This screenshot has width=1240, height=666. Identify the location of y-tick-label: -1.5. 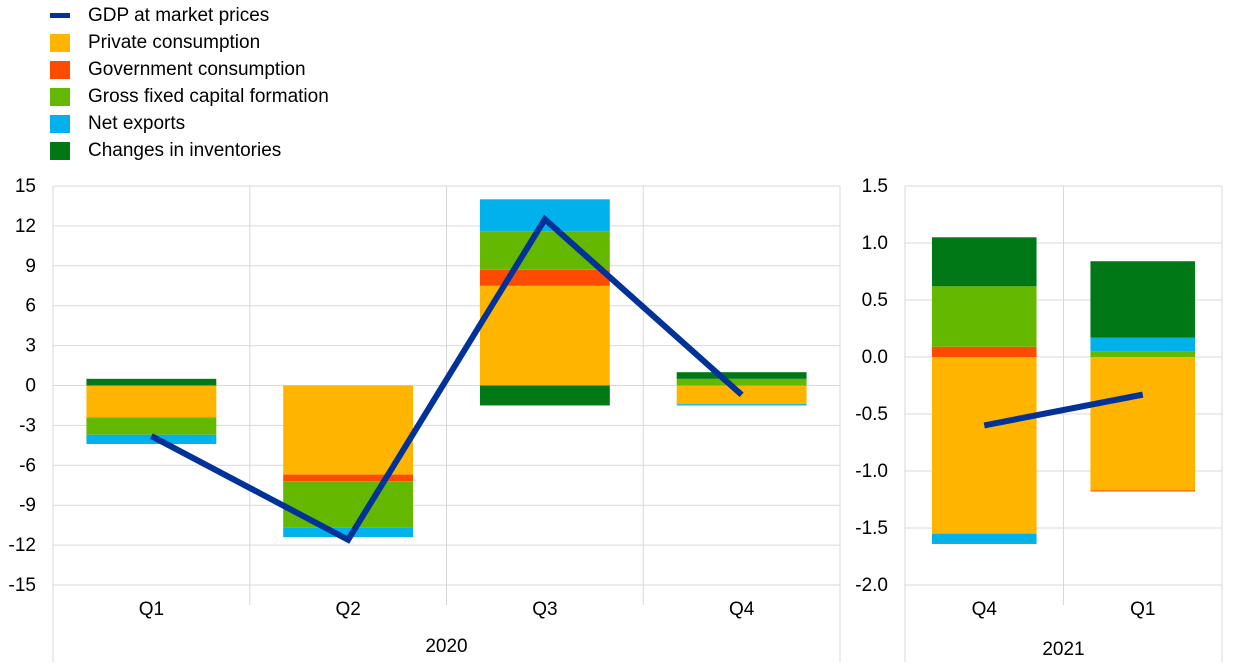
(871, 528).